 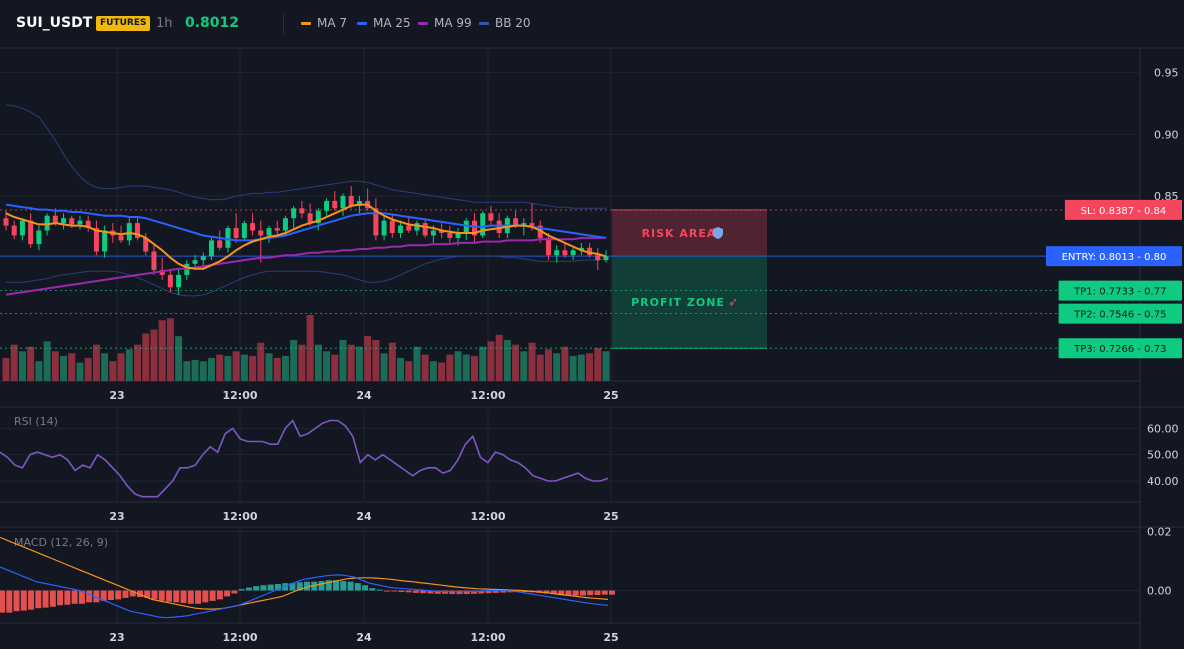 I want to click on legend-bb20: BB 20, so click(x=505, y=23).